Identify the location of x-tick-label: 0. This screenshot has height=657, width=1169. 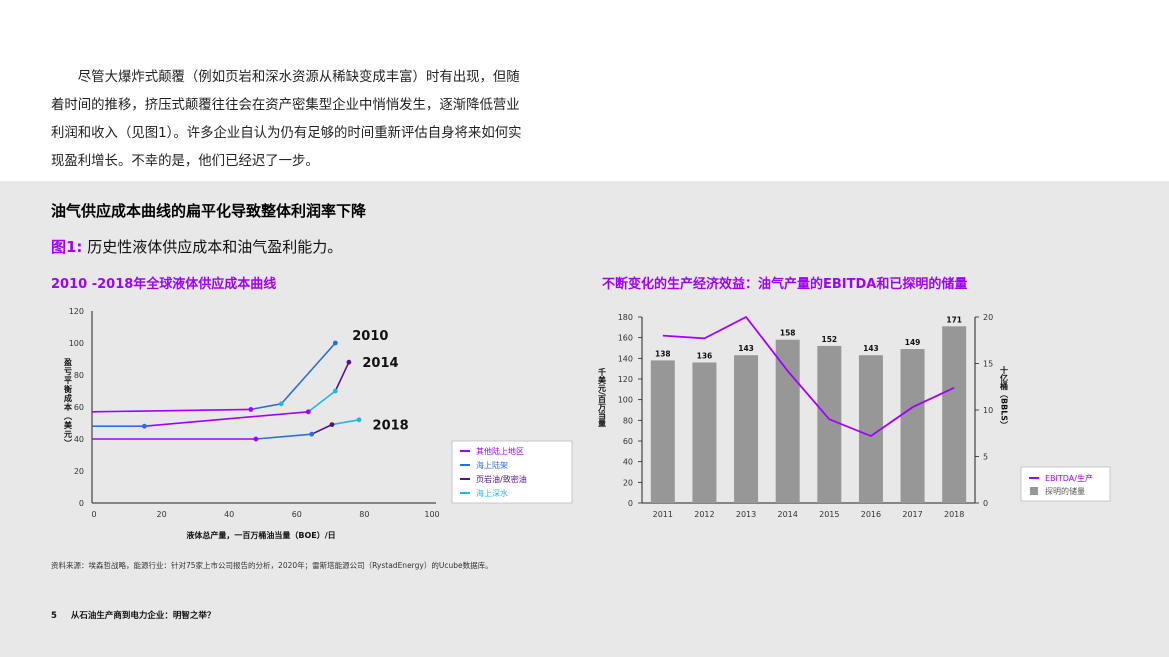
(93, 514).